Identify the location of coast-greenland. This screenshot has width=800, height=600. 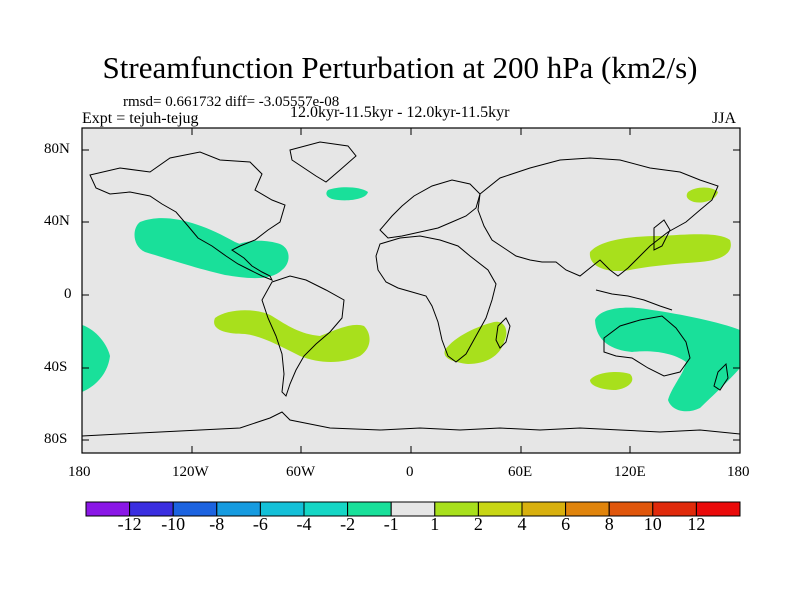
(323, 162).